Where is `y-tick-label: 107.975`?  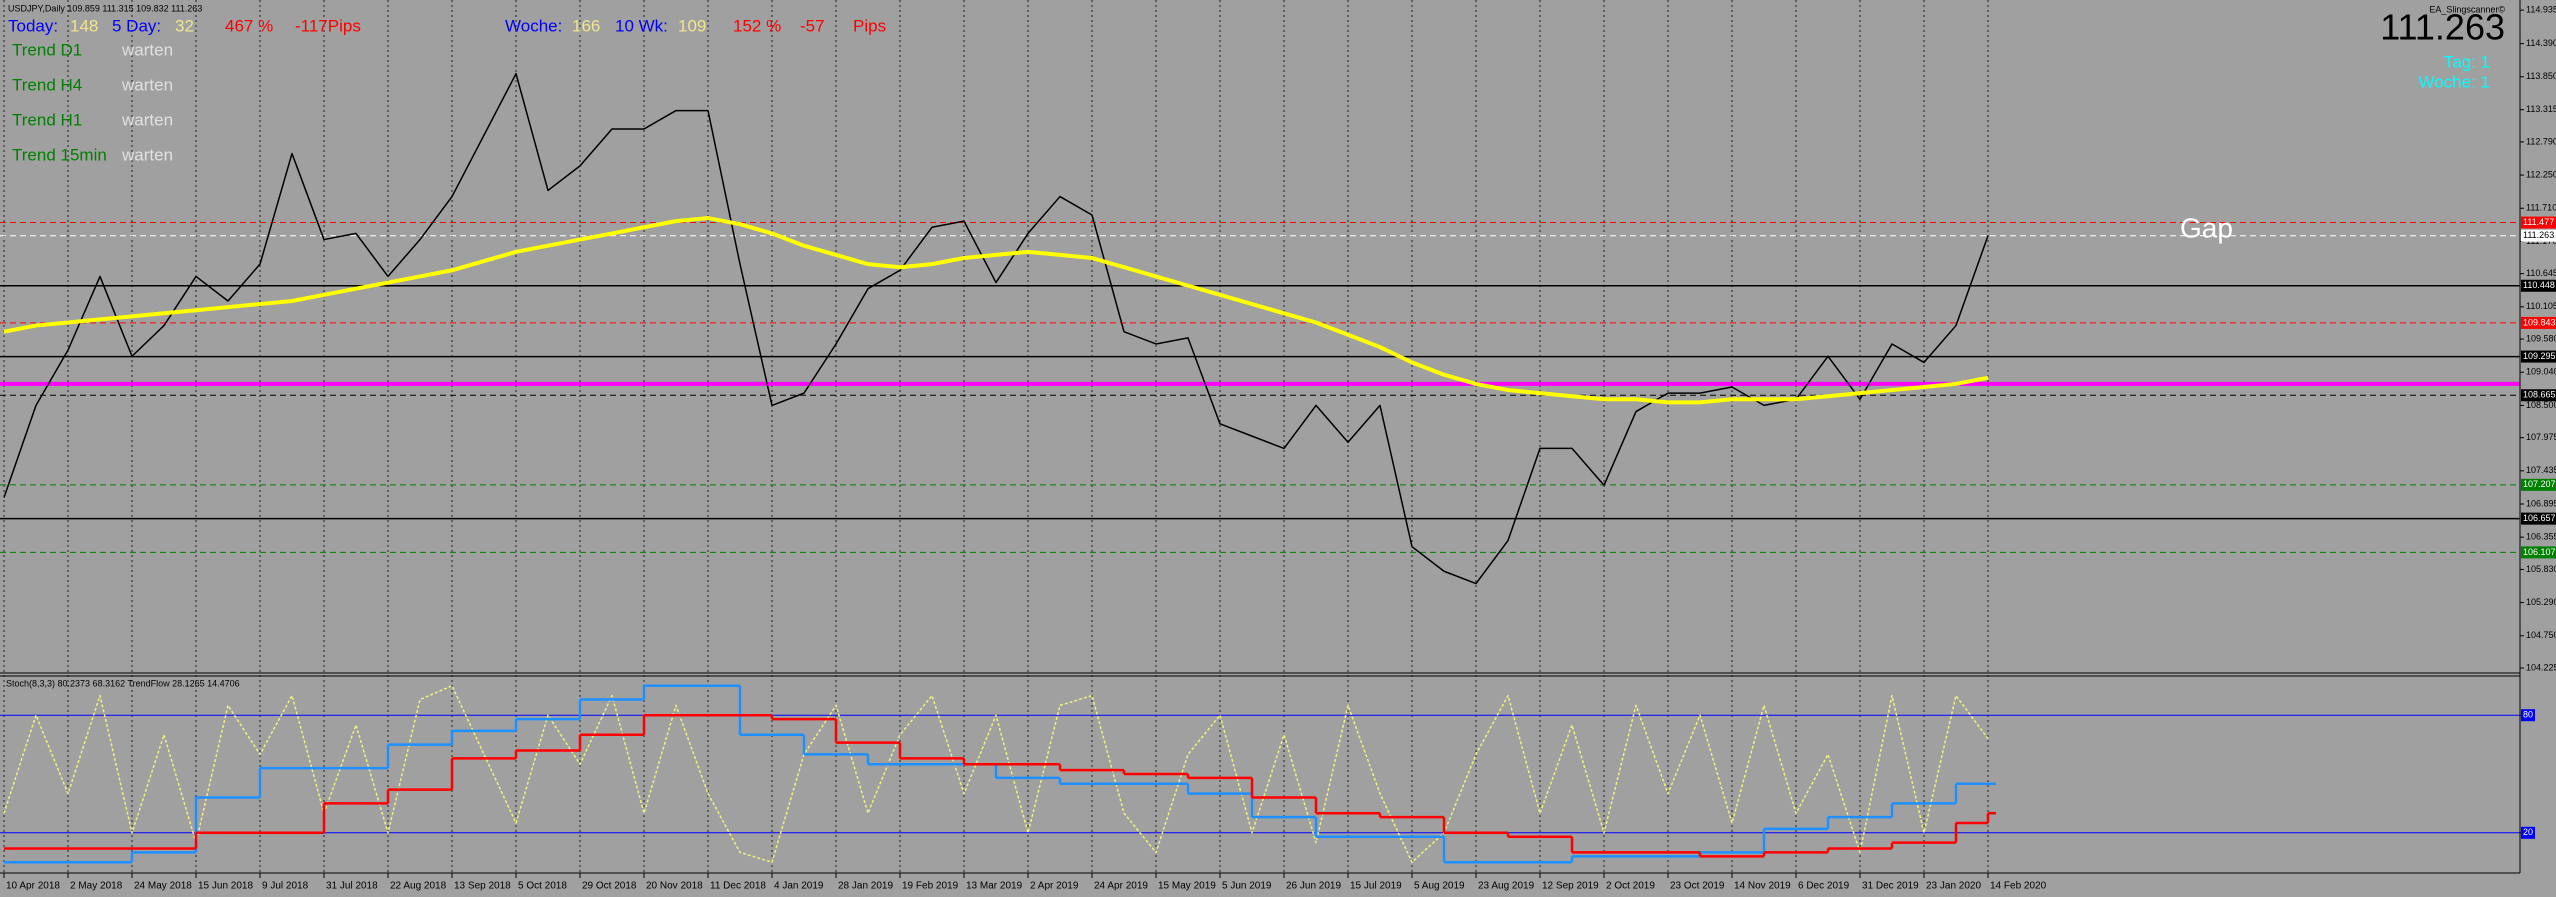 y-tick-label: 107.975 is located at coordinates (2541, 437).